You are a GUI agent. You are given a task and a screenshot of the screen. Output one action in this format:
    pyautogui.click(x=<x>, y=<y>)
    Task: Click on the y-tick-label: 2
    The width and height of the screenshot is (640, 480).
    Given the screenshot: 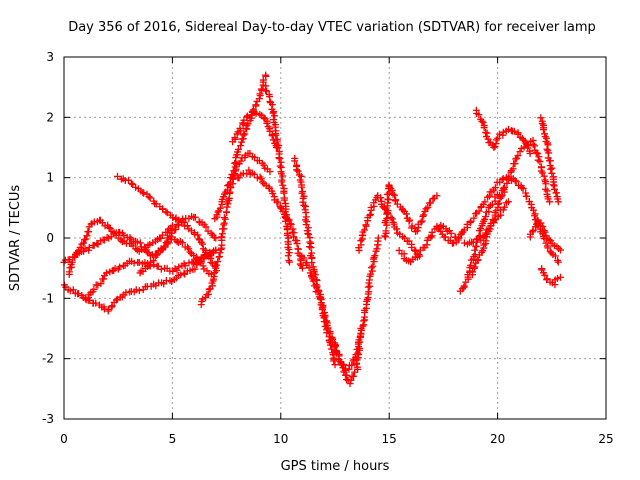 What is the action you would take?
    pyautogui.click(x=50, y=117)
    